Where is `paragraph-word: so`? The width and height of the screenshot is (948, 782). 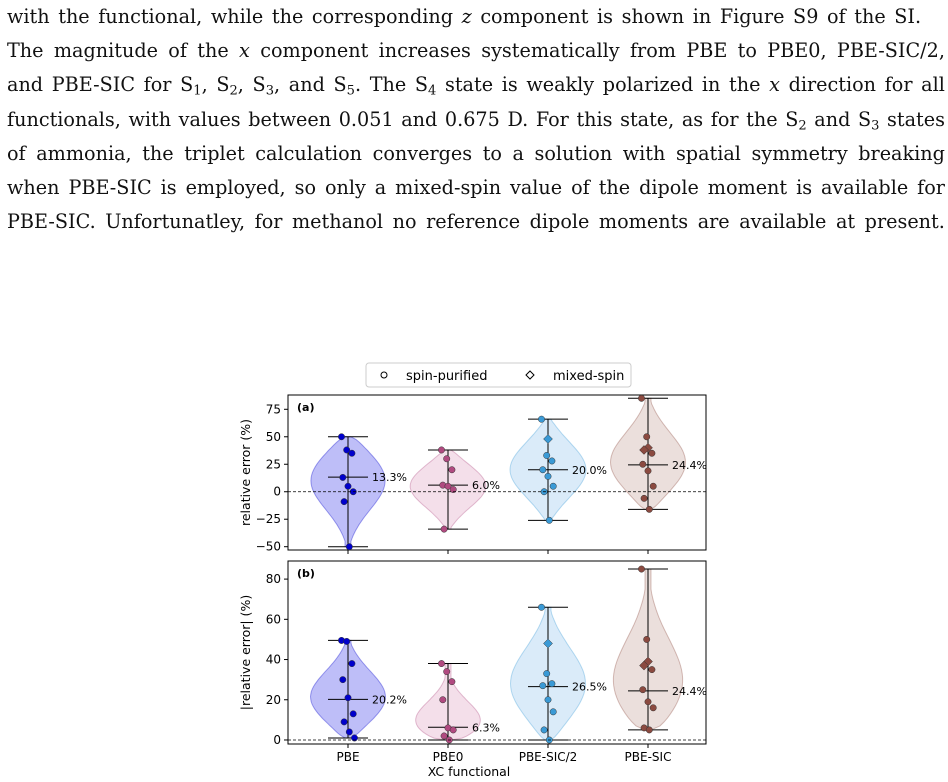
paragraph-word: so is located at coordinates (305, 187).